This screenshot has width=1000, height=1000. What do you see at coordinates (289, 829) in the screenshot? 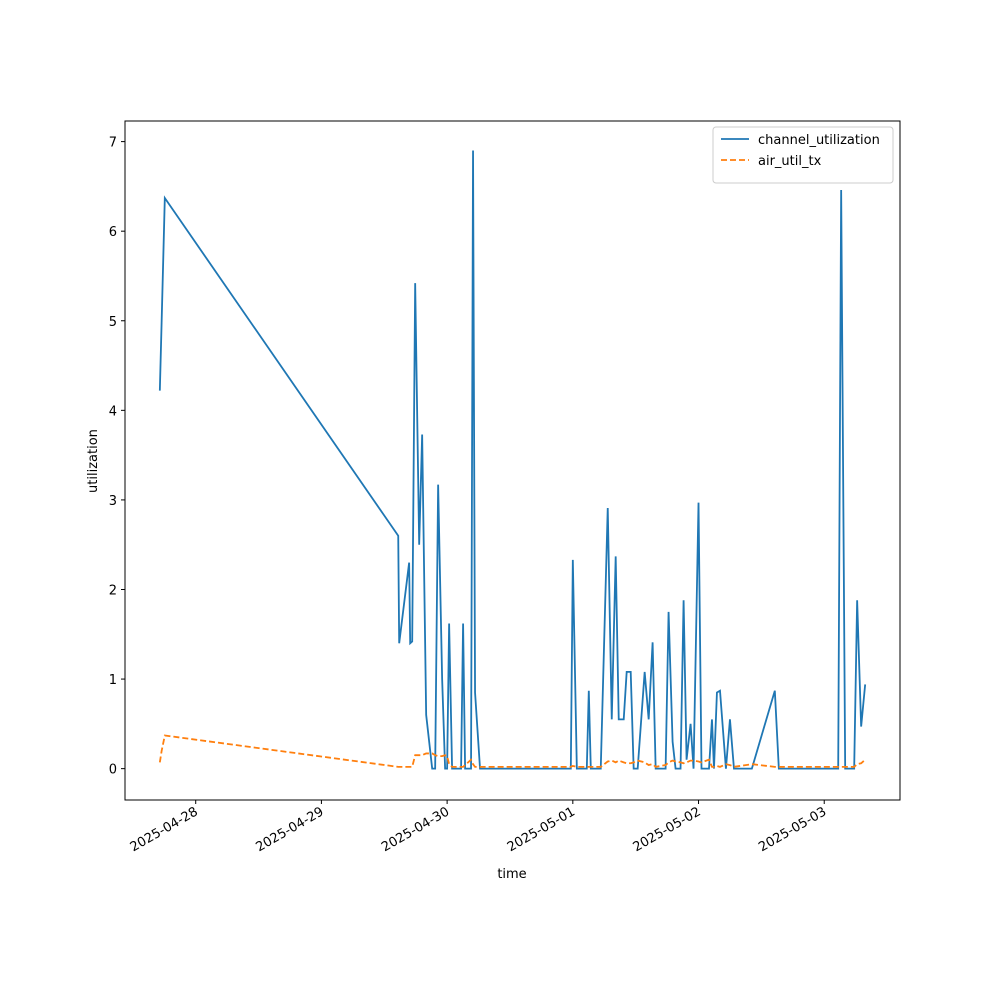
I see `x-tick-label: 2025-04-29` at bounding box center [289, 829].